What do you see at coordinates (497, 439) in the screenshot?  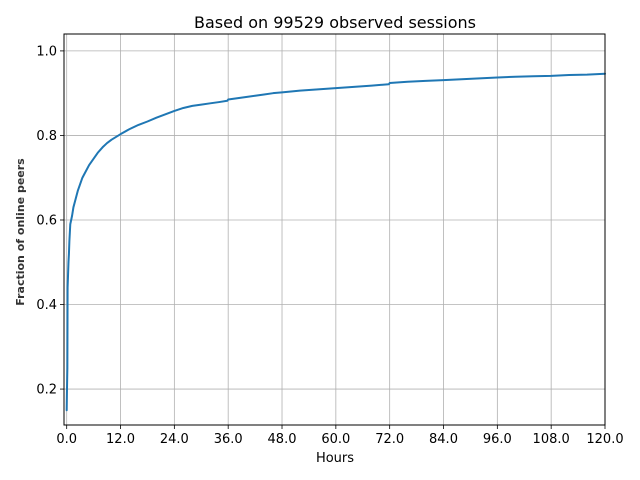 I see `x-tick-label: 96.0` at bounding box center [497, 439].